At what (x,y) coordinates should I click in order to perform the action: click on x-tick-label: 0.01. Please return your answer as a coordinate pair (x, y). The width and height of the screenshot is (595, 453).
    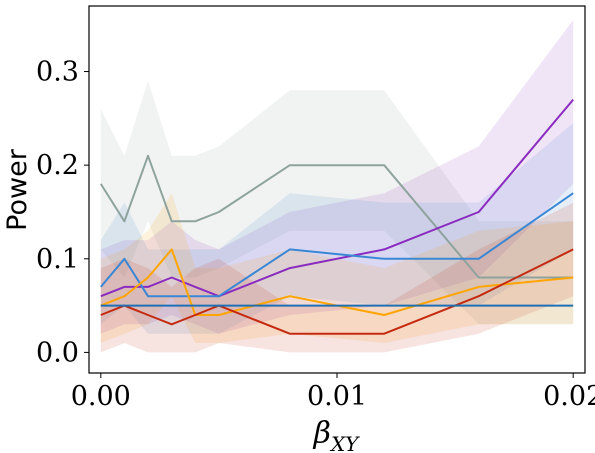
    Looking at the image, I should click on (337, 396).